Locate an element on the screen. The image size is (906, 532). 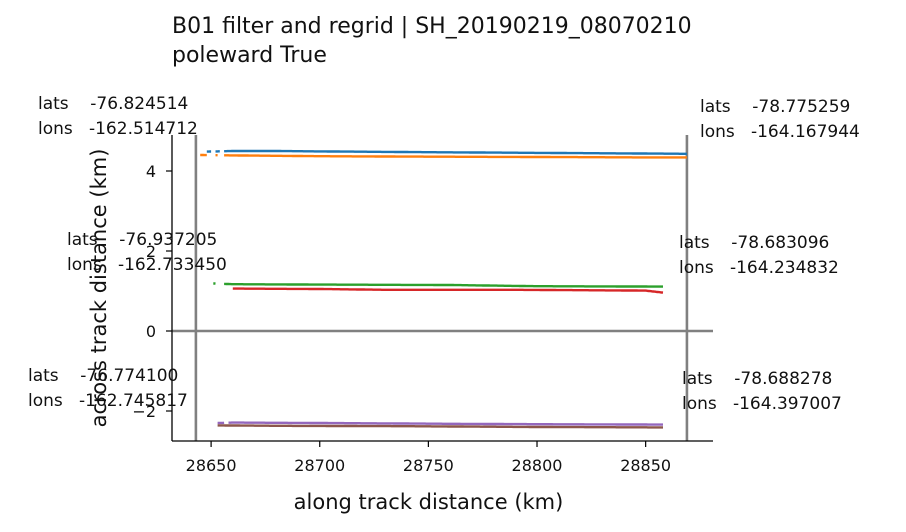
x-tick-label: 28800 is located at coordinates (537, 465).